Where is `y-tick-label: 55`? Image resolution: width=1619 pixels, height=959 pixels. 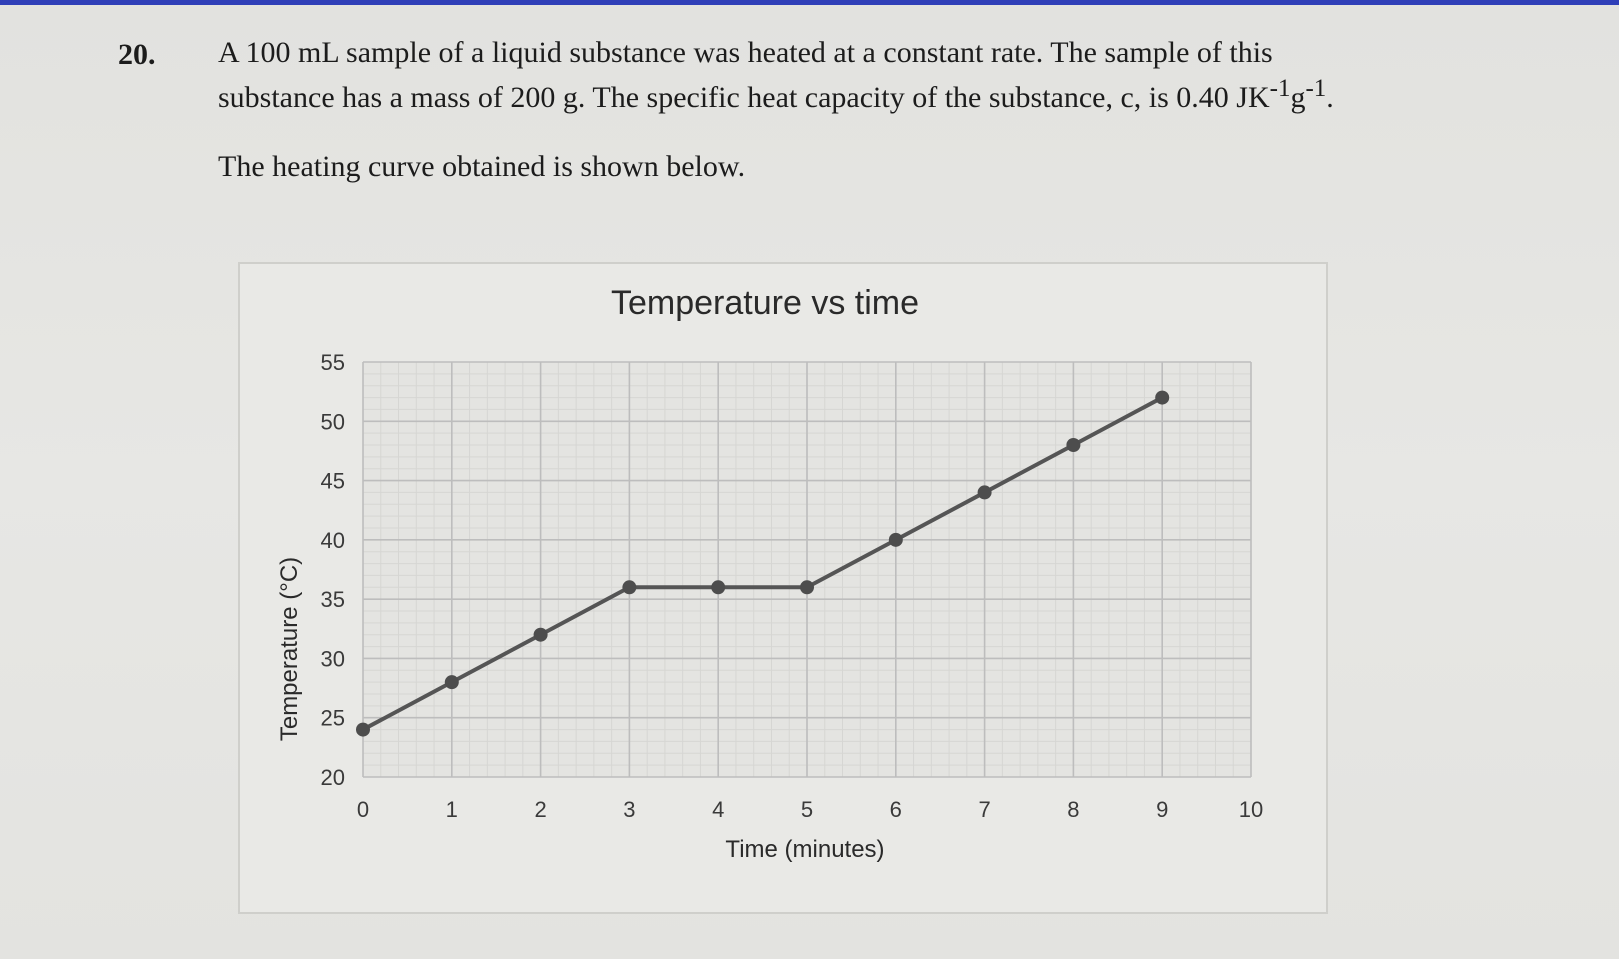 y-tick-label: 55 is located at coordinates (333, 362).